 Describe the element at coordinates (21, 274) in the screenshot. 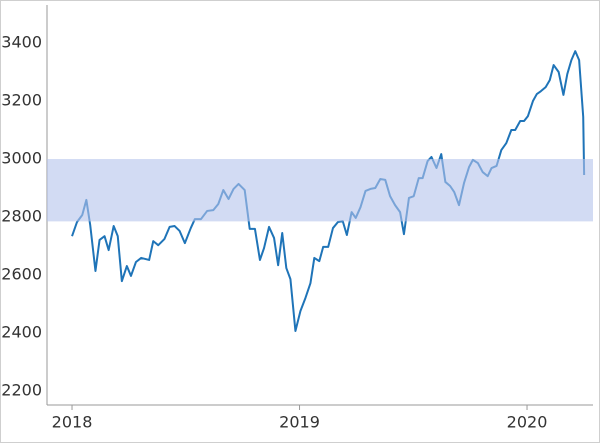

I see `y-tick-label: 2600` at that location.